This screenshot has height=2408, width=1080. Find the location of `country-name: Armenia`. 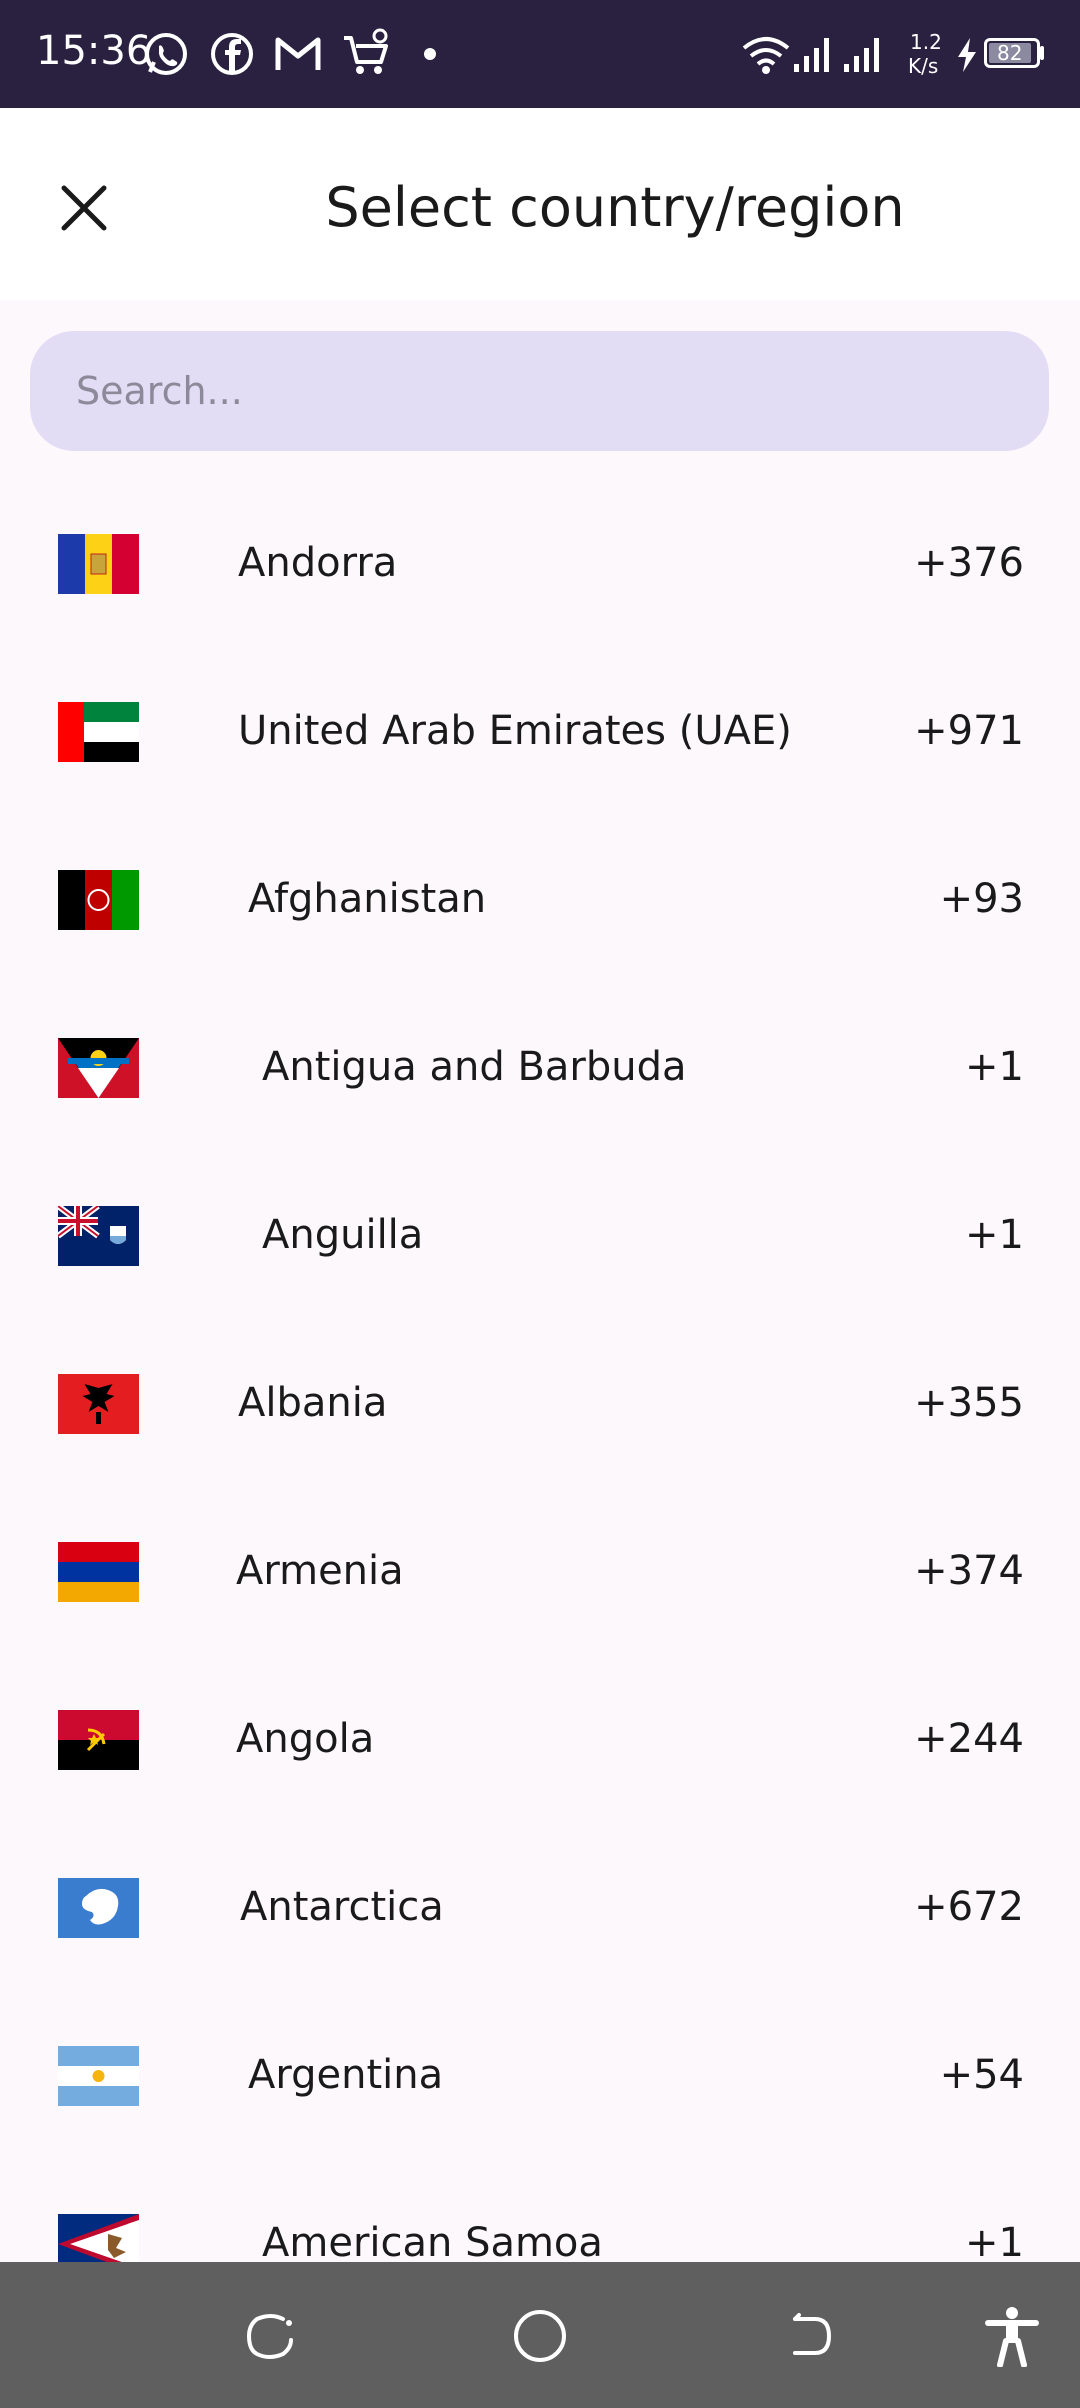

country-name: Armenia is located at coordinates (320, 1571).